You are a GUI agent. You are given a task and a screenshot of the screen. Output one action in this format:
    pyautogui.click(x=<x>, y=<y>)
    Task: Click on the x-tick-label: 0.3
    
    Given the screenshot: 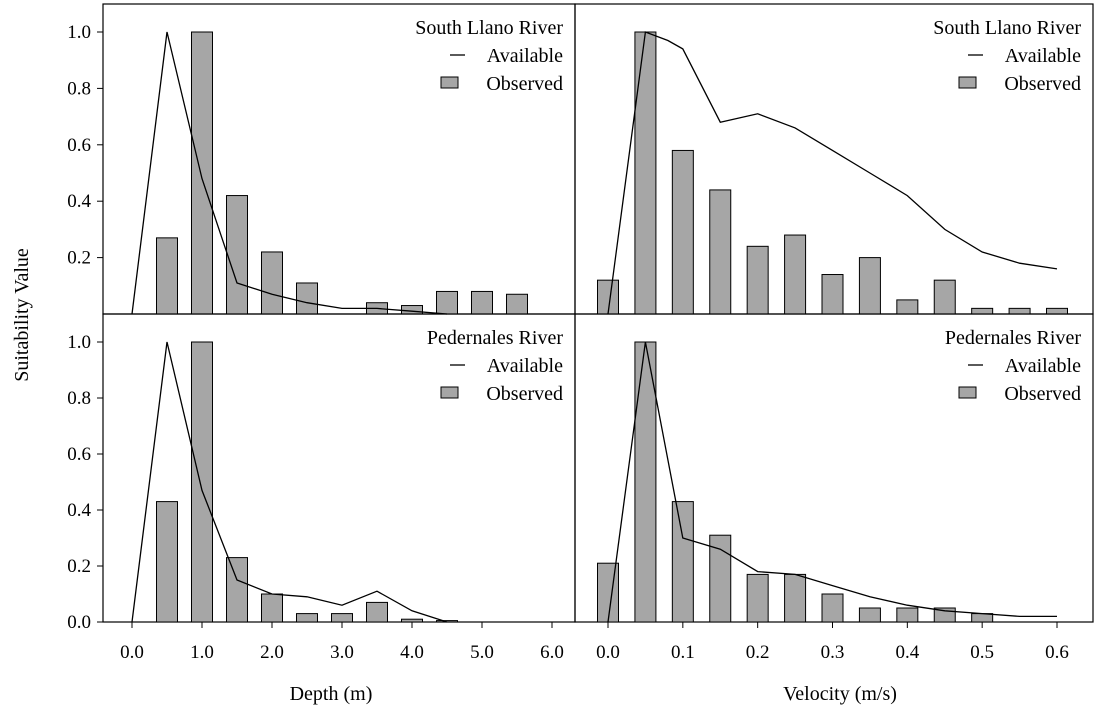 What is the action you would take?
    pyautogui.click(x=833, y=652)
    